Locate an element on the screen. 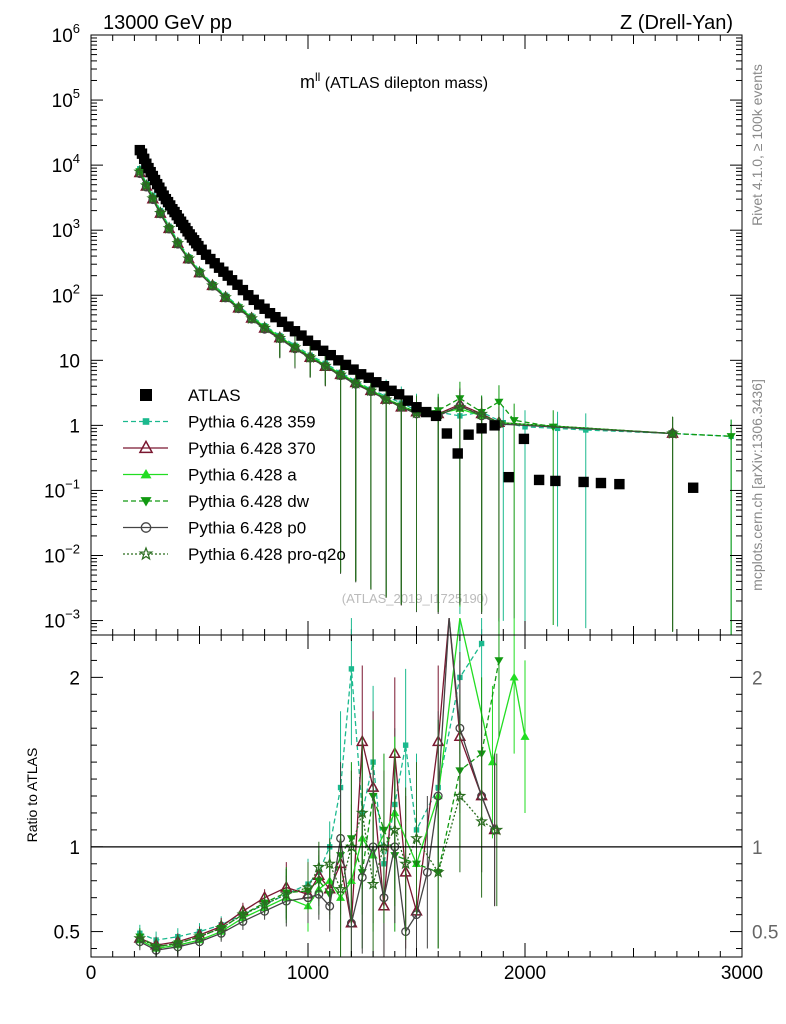  legend-label: ATLAS is located at coordinates (214, 395).